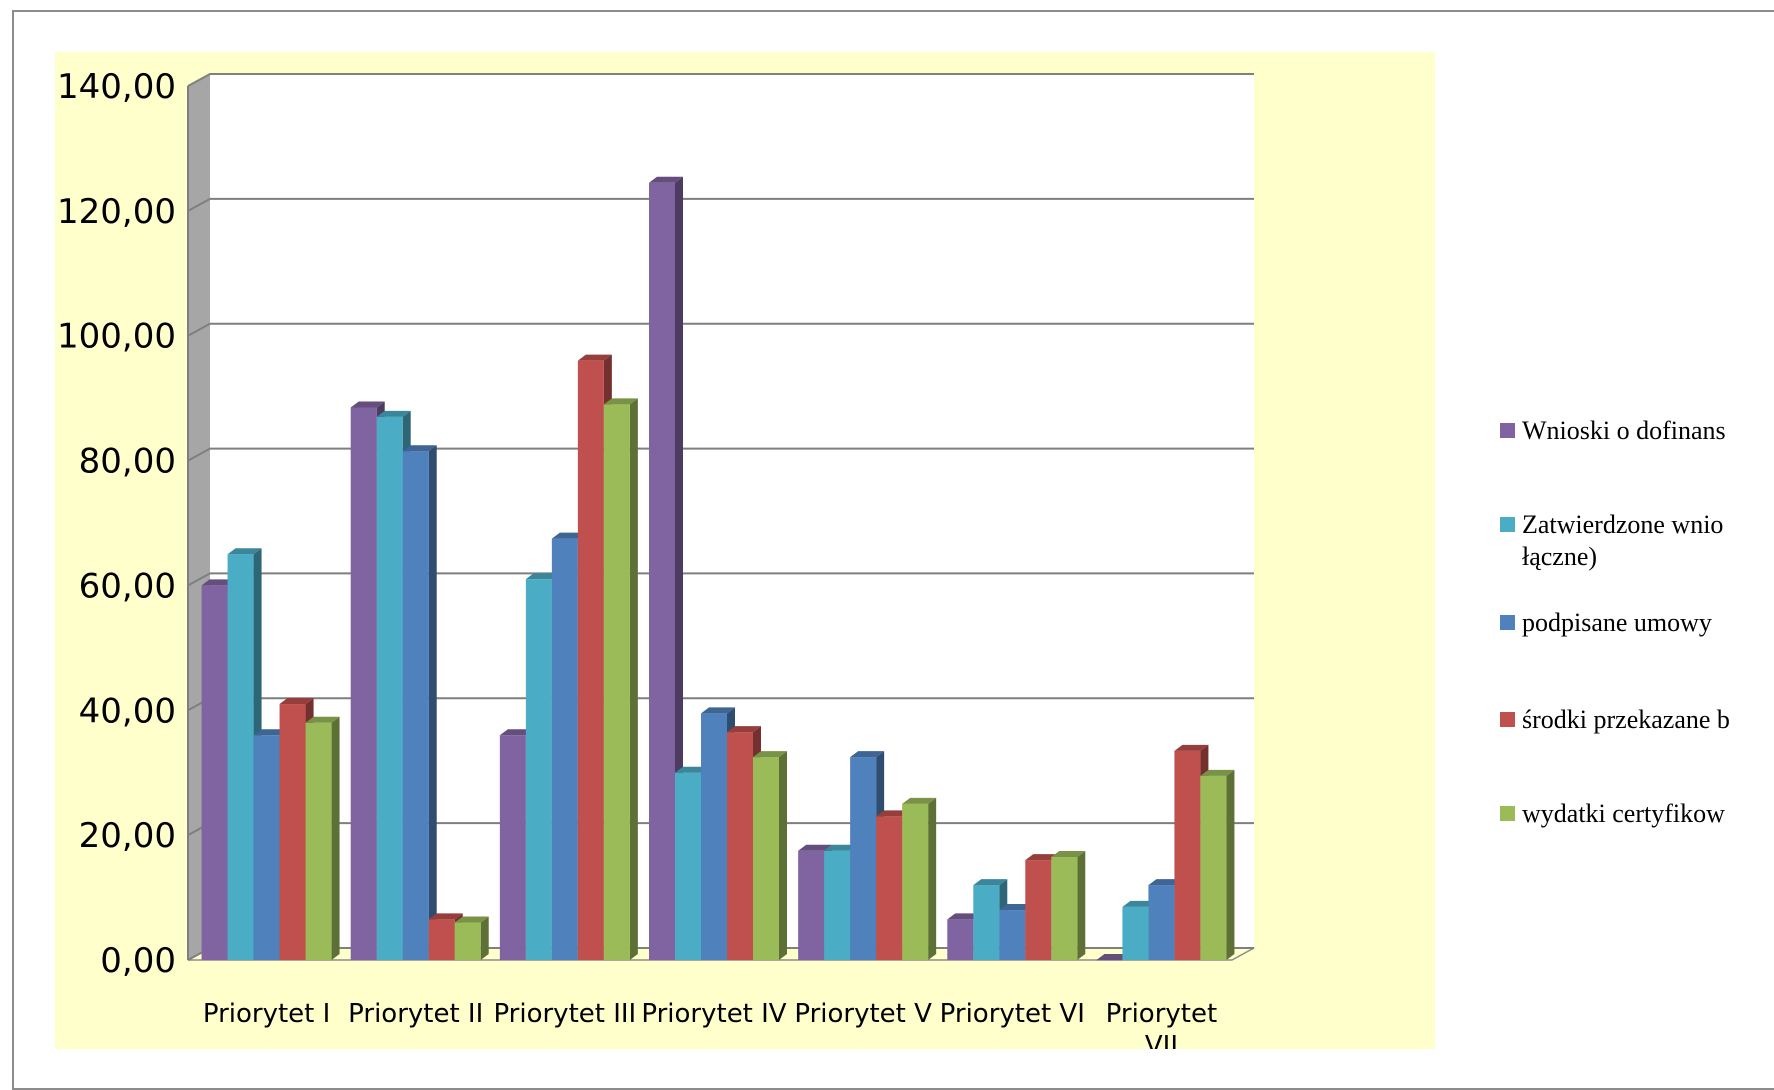 The width and height of the screenshot is (1774, 1090). I want to click on x-tick-label: Priorytet V, so click(863, 1014).